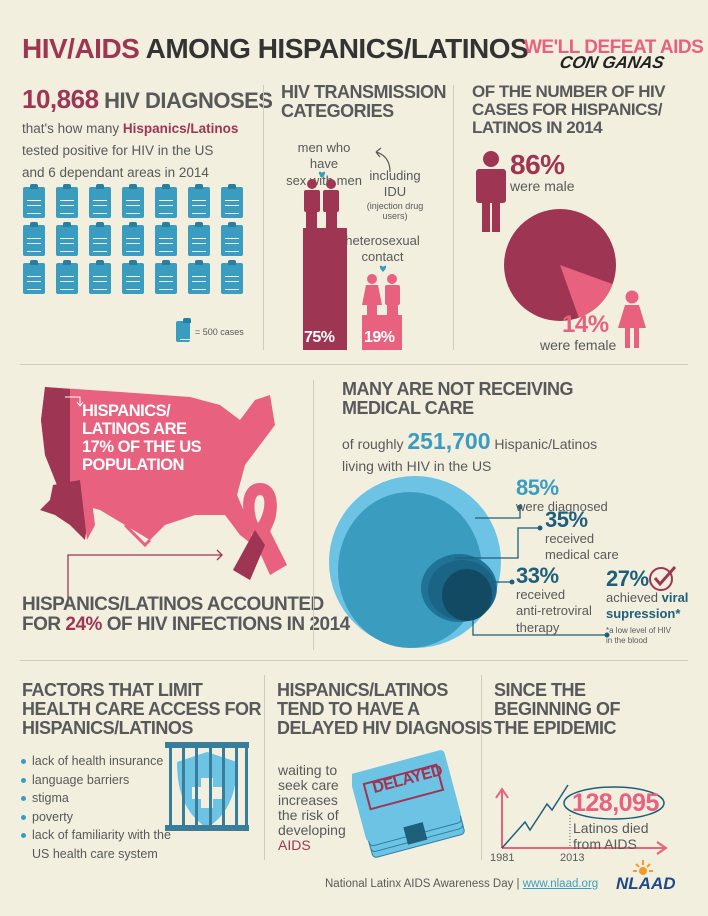  What do you see at coordinates (95, 780) in the screenshot?
I see `factor-item: language barriers` at bounding box center [95, 780].